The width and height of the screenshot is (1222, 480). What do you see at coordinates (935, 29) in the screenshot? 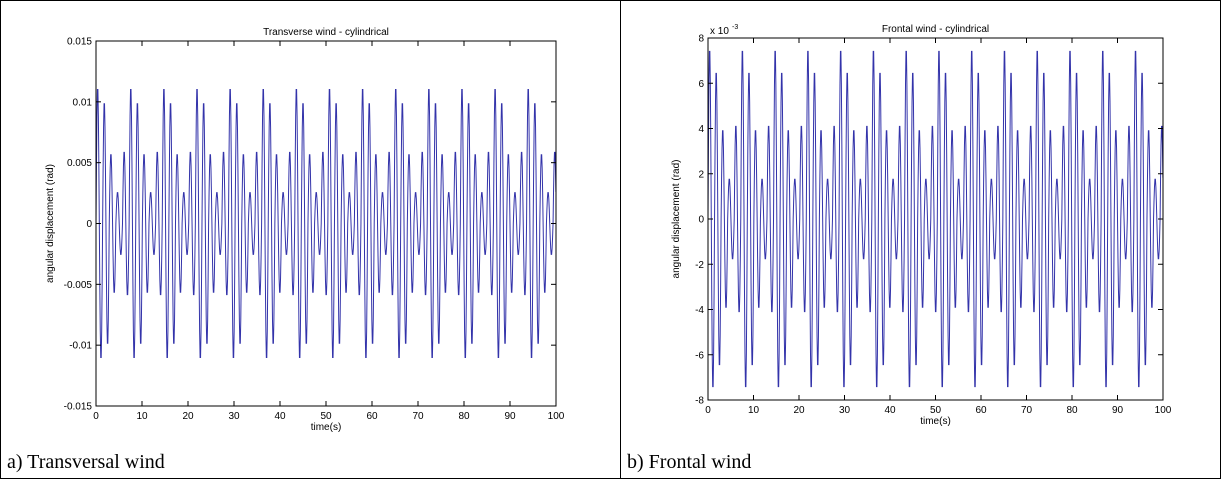
I see `chart-title: Frontal wind - cylindrical` at bounding box center [935, 29].